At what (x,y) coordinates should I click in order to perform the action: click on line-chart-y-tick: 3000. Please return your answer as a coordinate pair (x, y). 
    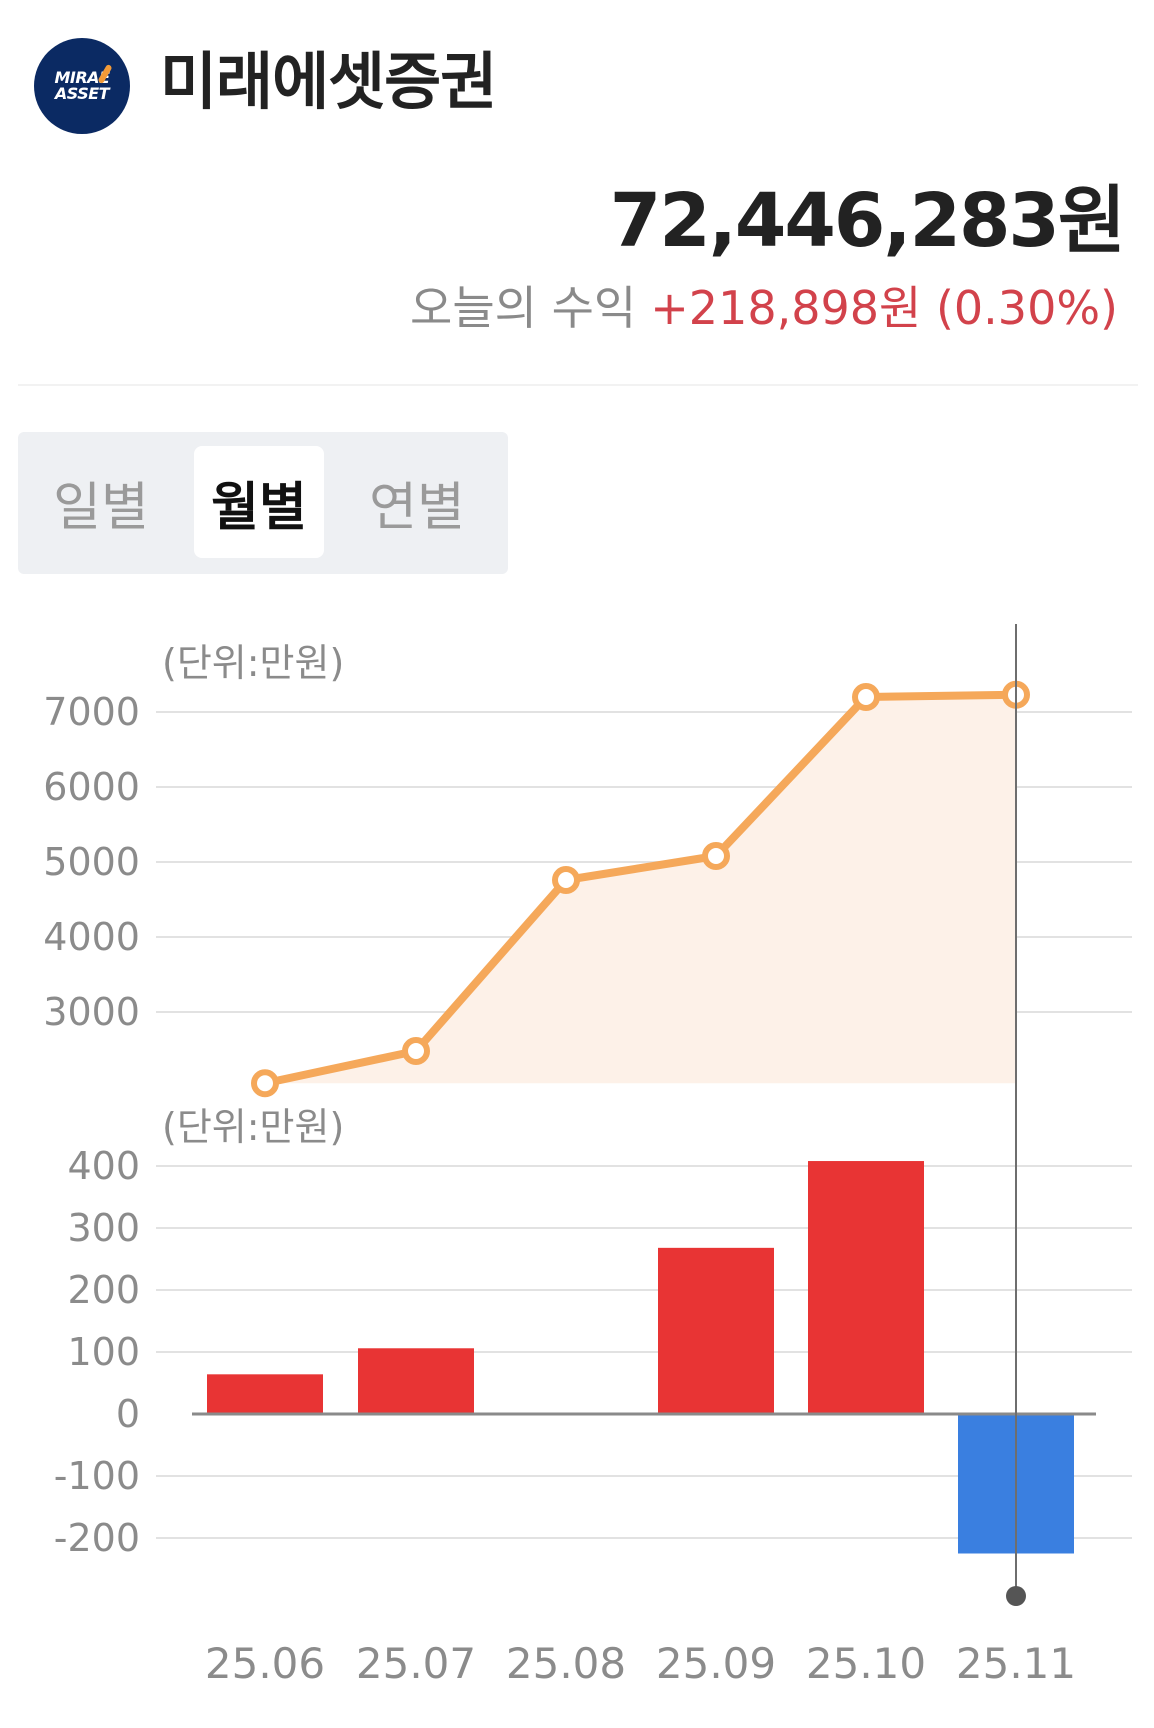
    Looking at the image, I should click on (91, 1012).